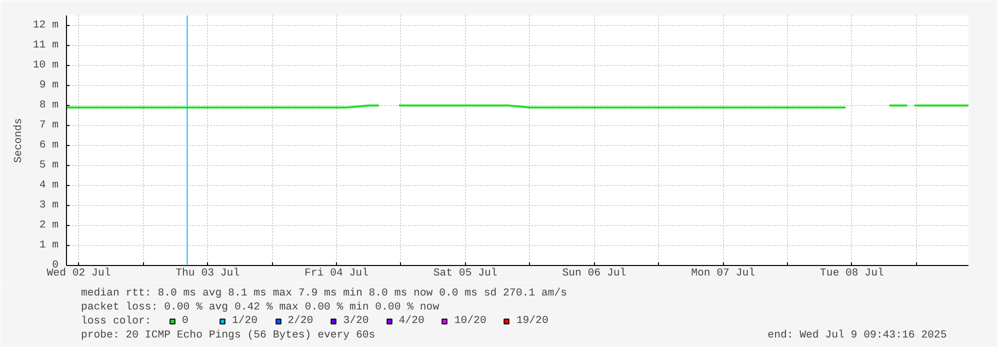 The height and width of the screenshot is (347, 997). Describe the element at coordinates (465, 274) in the screenshot. I see `x-tick-label: Sat 05 Jul` at that location.